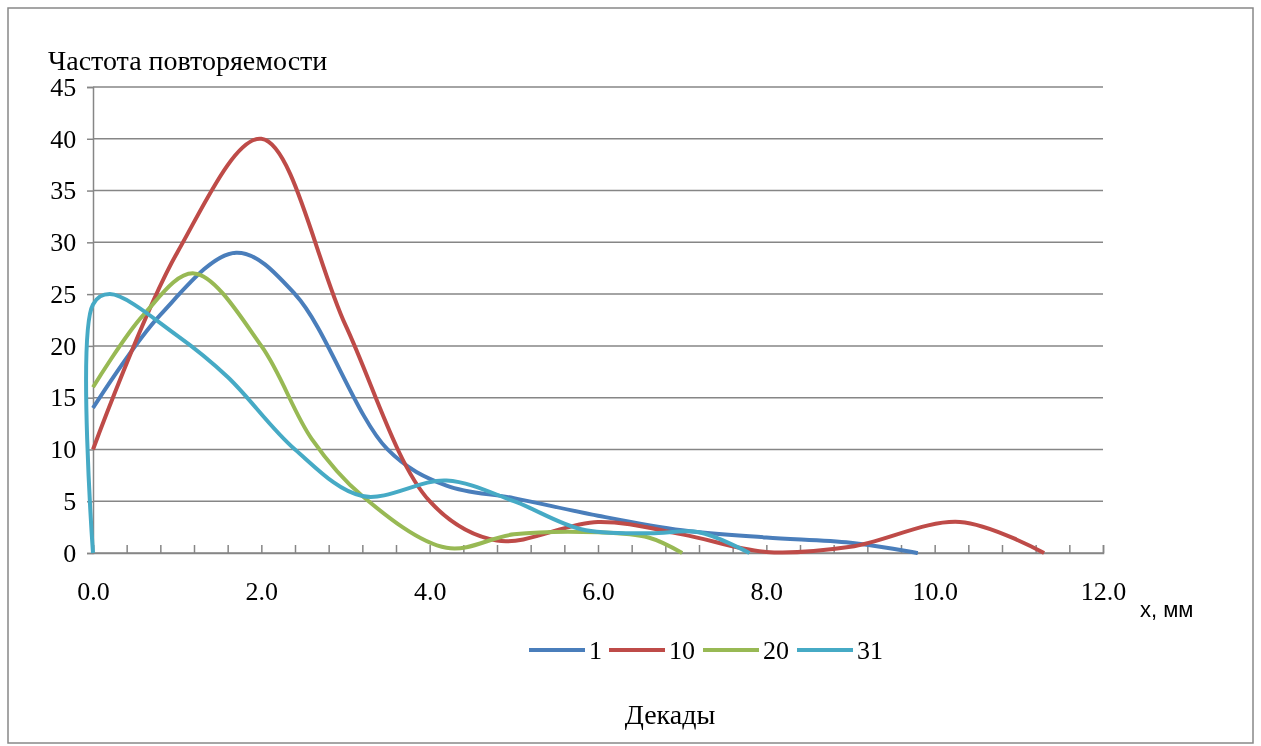 This screenshot has width=1261, height=746. I want to click on x-tick-label: 2.0, so click(262, 592).